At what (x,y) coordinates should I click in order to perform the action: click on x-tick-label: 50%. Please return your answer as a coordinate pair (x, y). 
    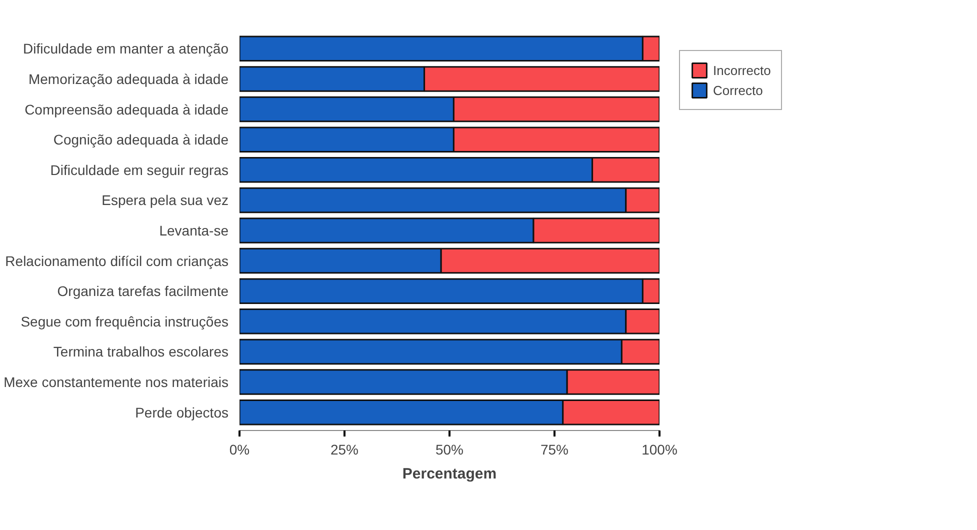
    Looking at the image, I should click on (449, 450).